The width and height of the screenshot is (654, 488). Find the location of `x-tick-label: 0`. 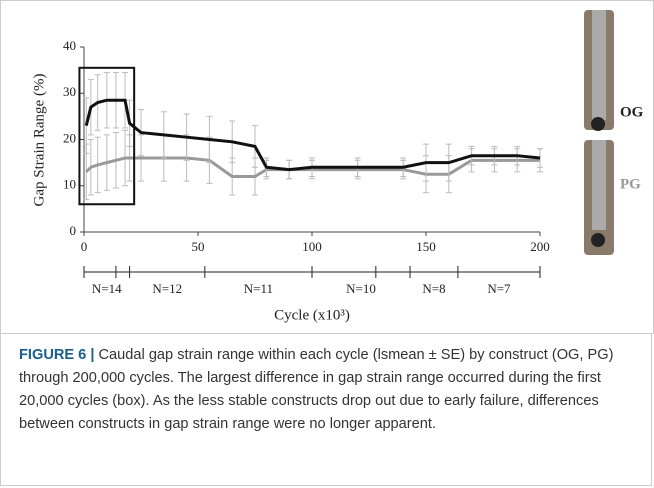

x-tick-label: 0 is located at coordinates (84, 246).